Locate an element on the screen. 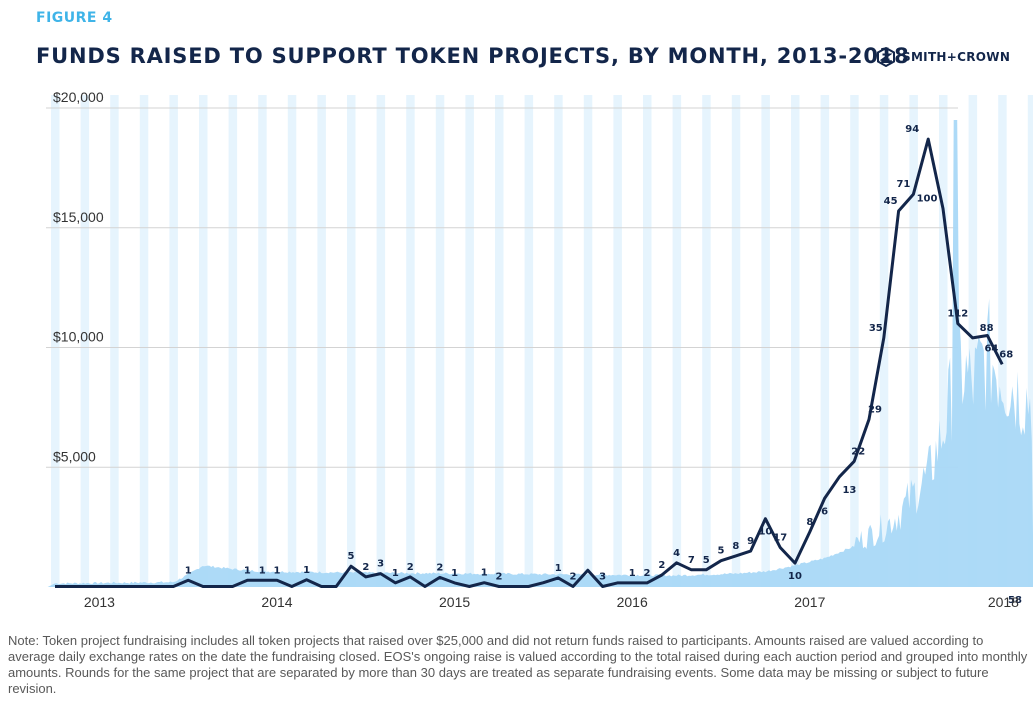  point-count-label: 22 is located at coordinates (858, 451).